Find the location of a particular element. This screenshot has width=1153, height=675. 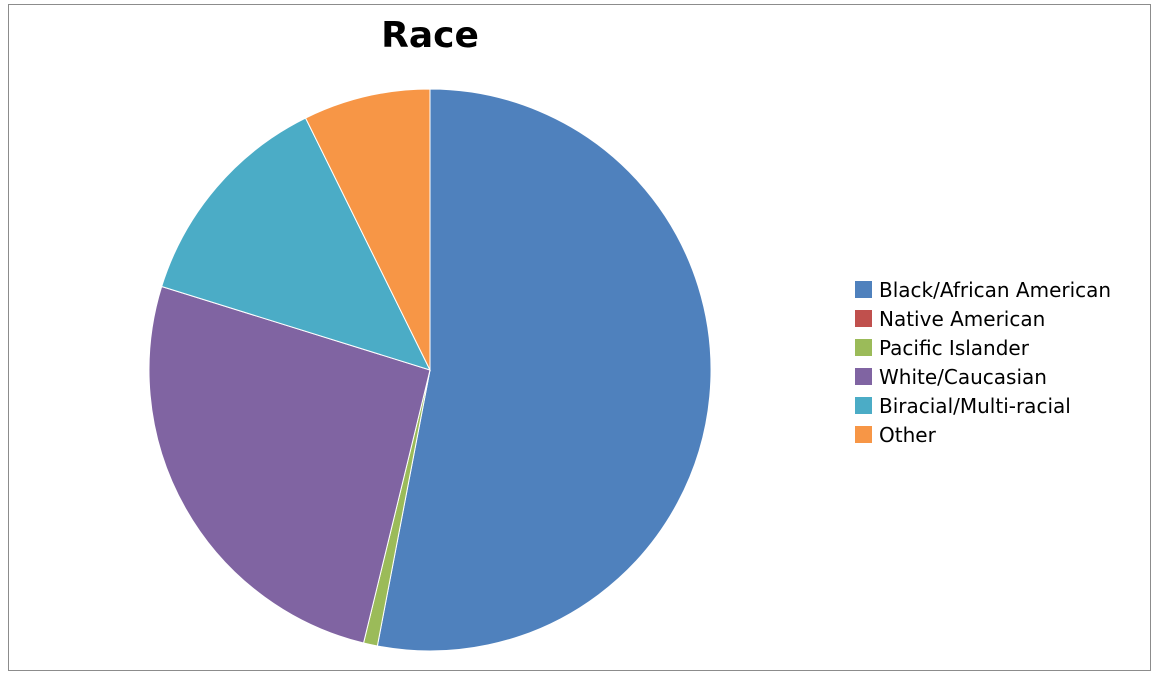

chart-title: Race is located at coordinates (430, 35).